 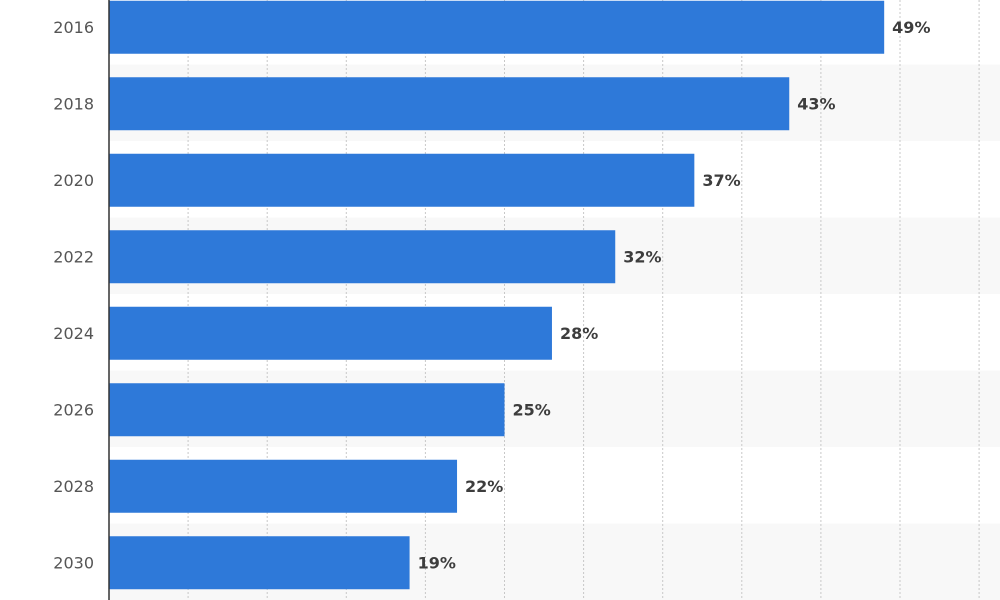 What do you see at coordinates (283, 486) in the screenshot?
I see `bar-2028` at bounding box center [283, 486].